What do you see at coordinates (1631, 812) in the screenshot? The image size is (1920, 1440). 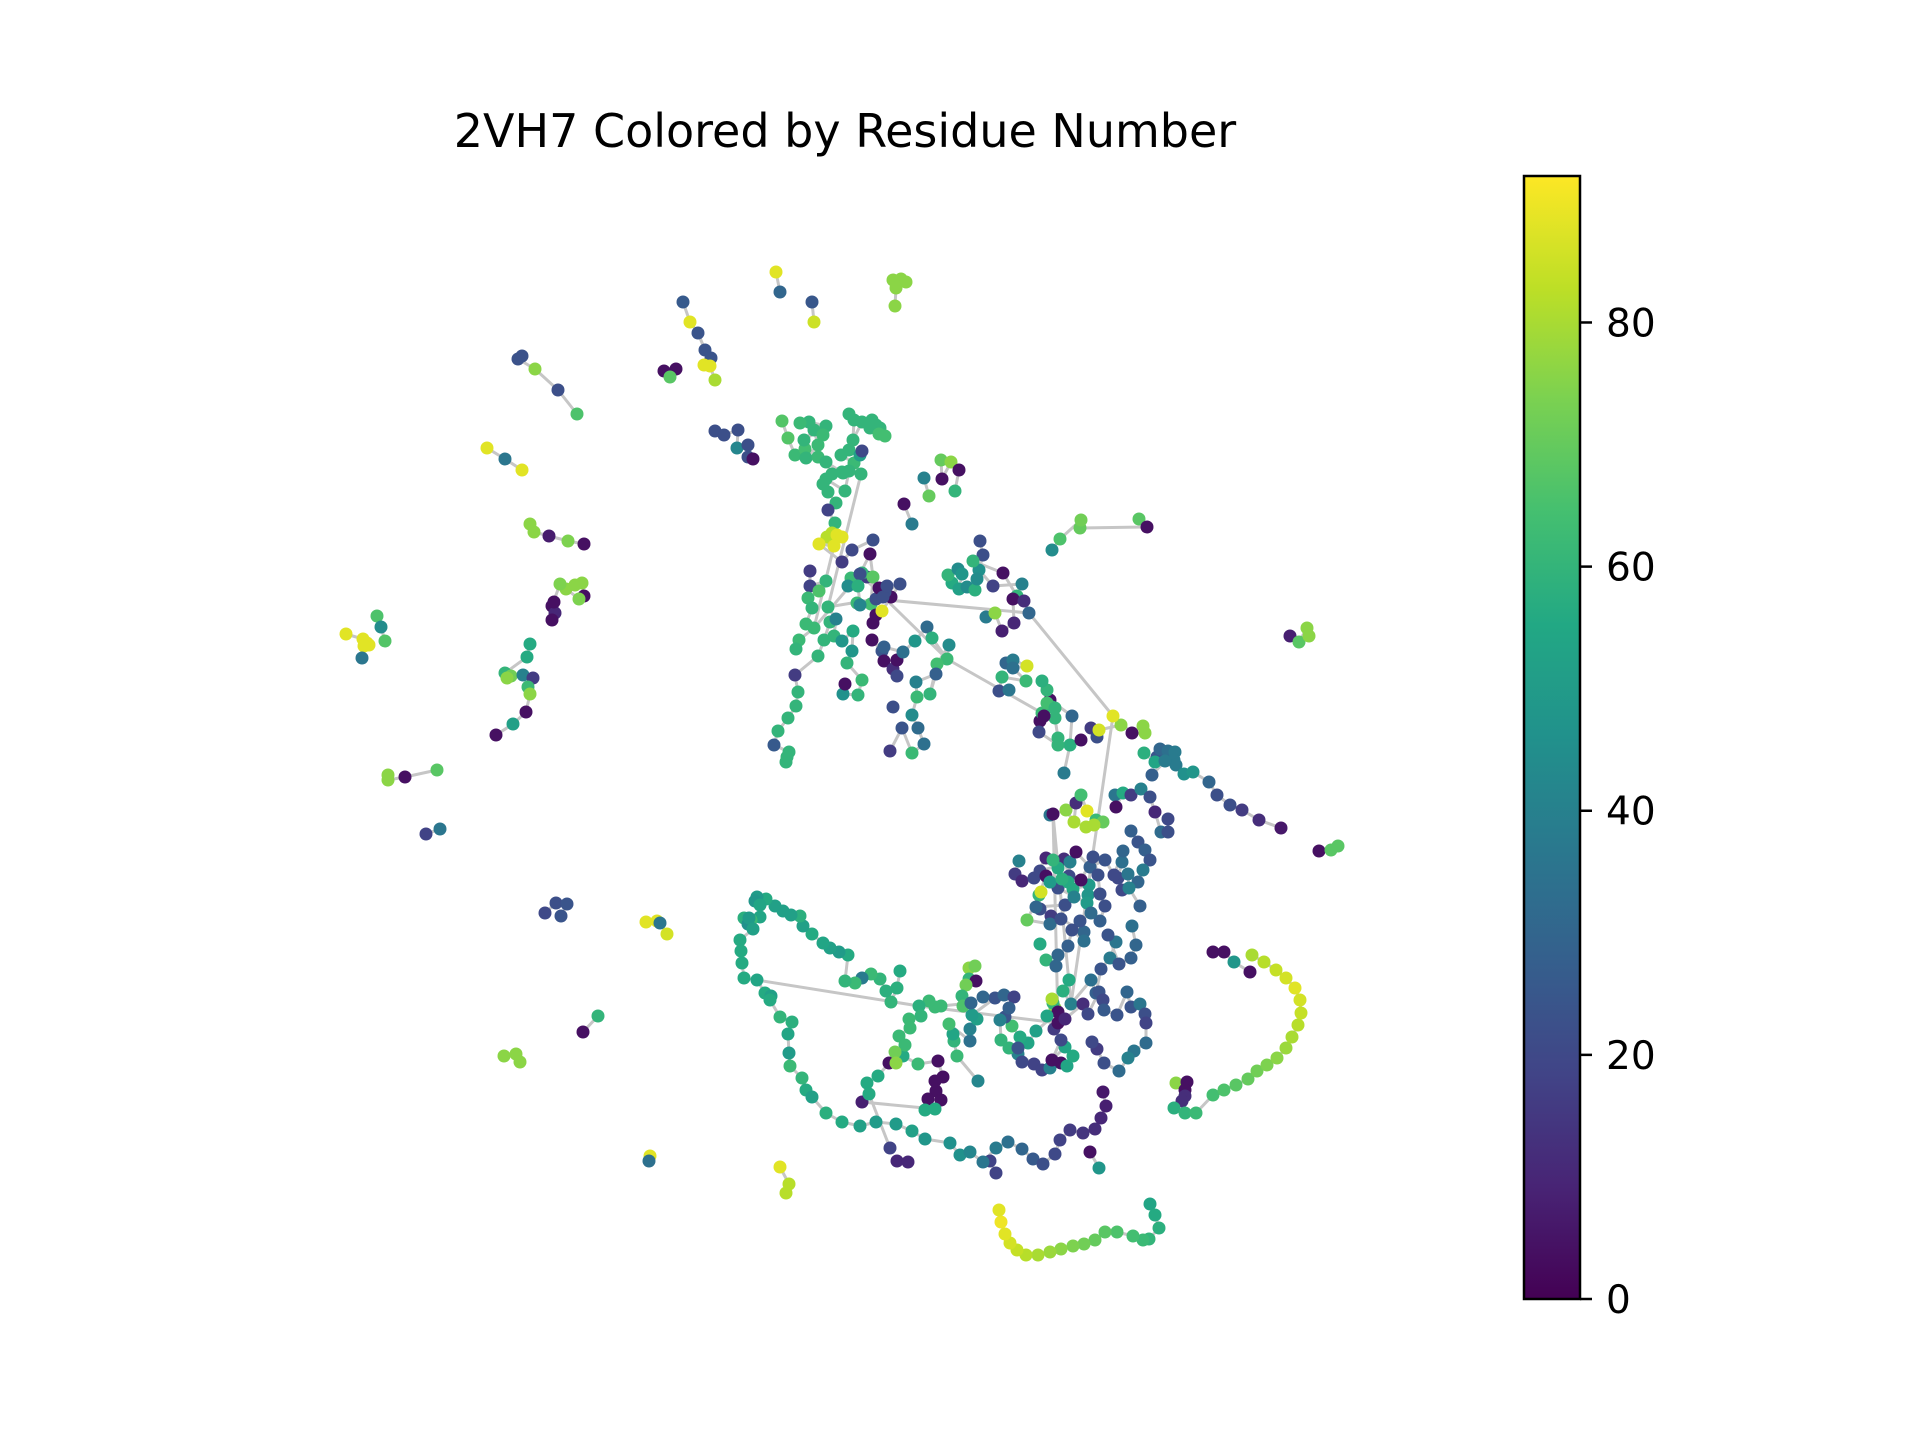 I see `colorbar-tick-label: 40` at bounding box center [1631, 812].